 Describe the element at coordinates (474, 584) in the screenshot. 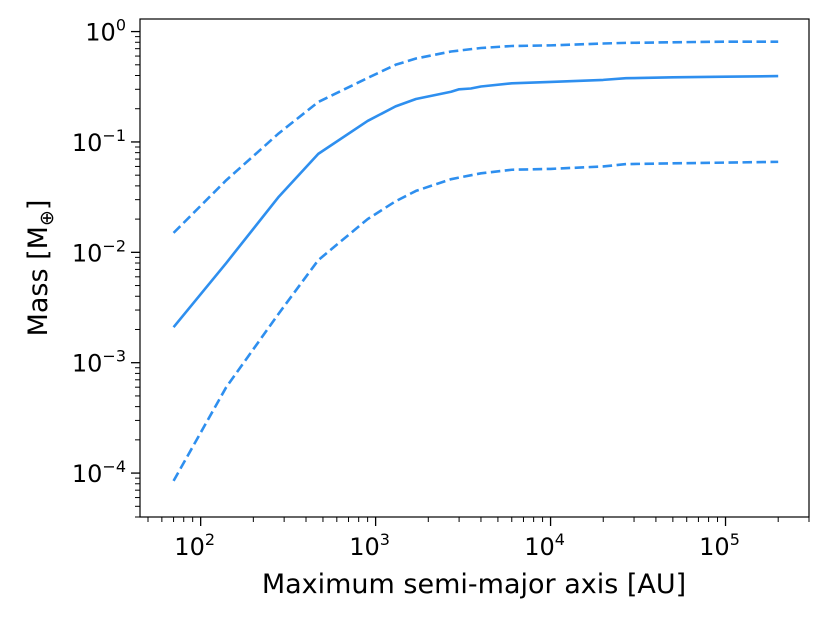

I see `x-axis-label: Maximum semi-major axis [AU]` at that location.